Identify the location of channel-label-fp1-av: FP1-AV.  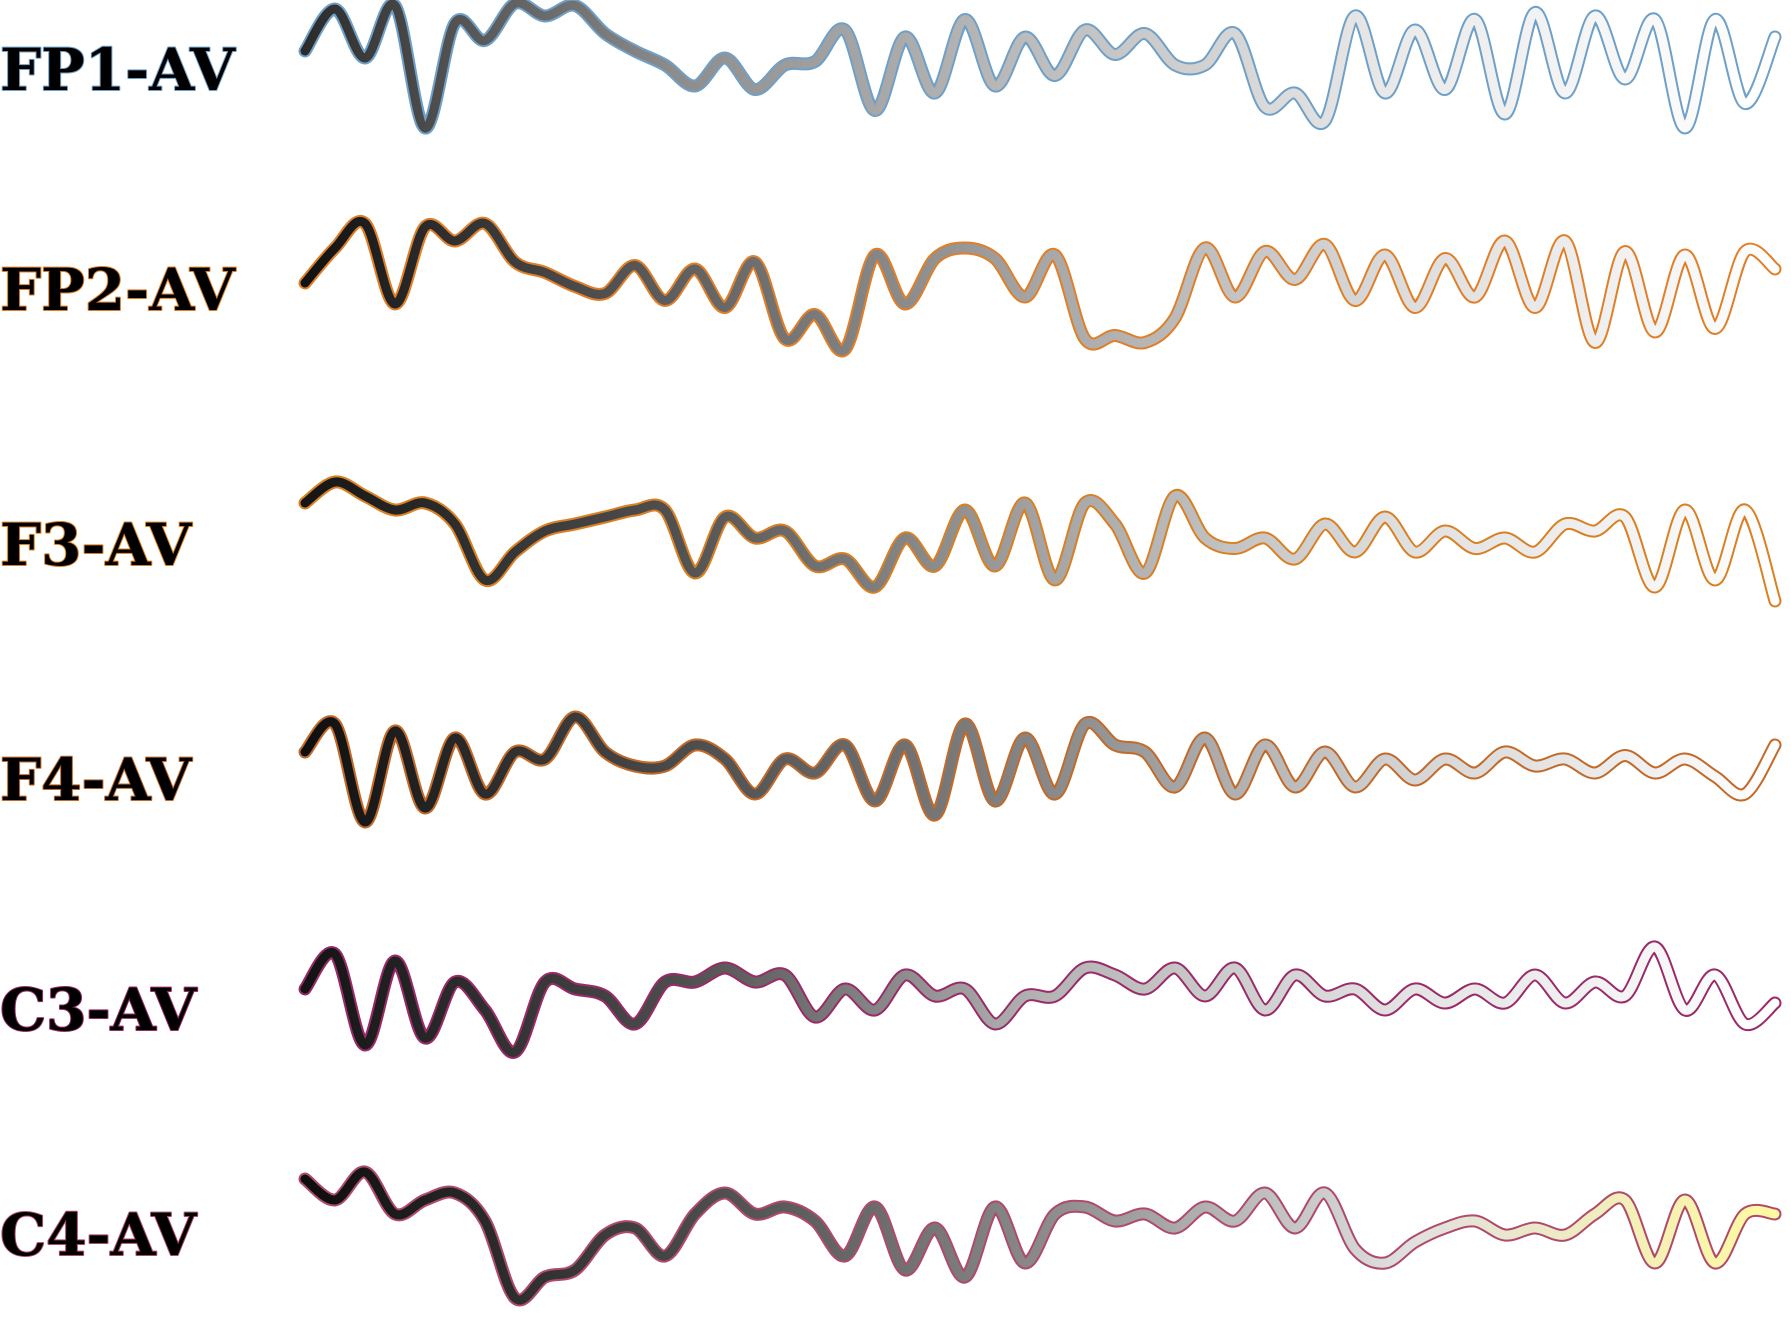
(118, 70).